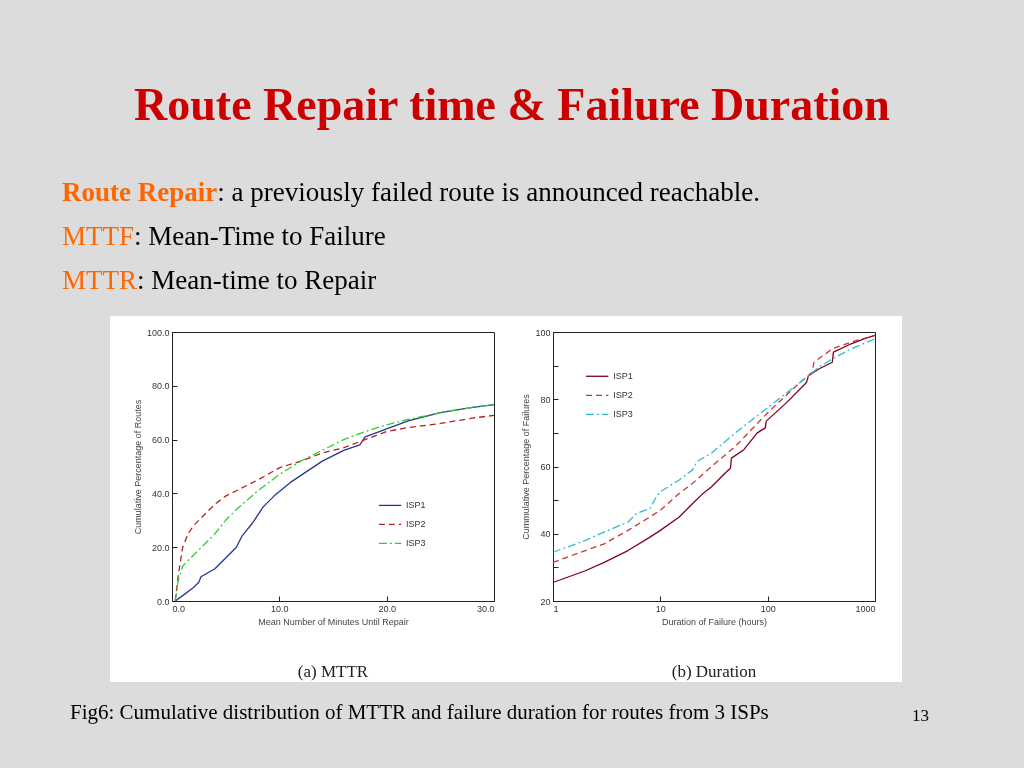 This screenshot has width=1024, height=768. I want to click on text: Route Repair: a previously failed route is announced reachable., so click(411, 192).